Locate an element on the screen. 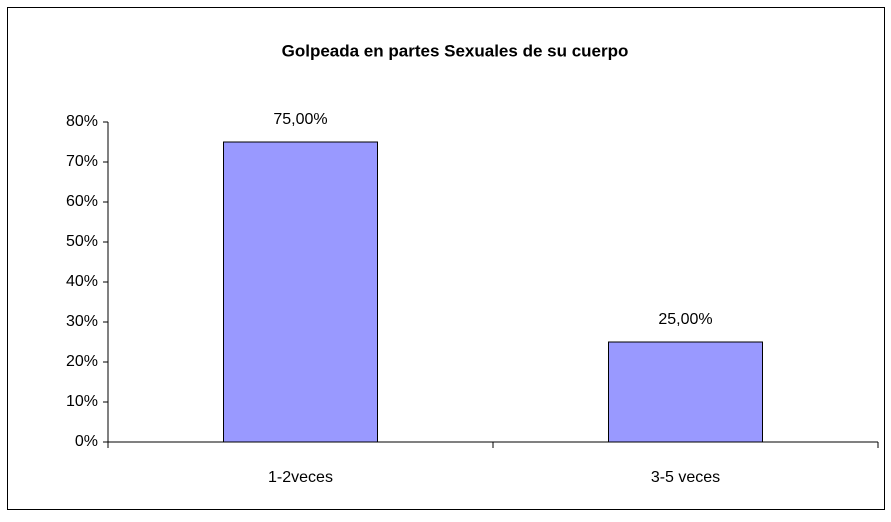  y-tick-label: 70% is located at coordinates (82, 161).